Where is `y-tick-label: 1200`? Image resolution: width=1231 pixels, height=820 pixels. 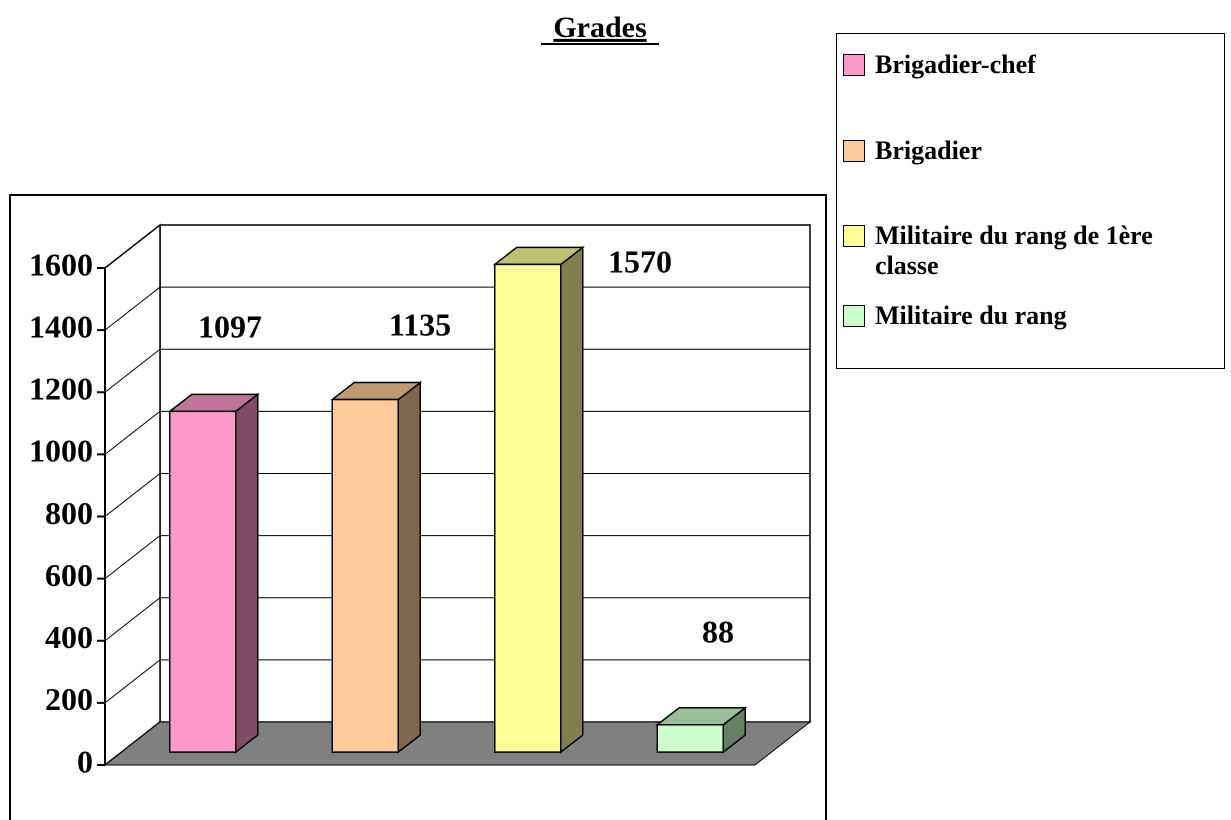
y-tick-label: 1200 is located at coordinates (61, 389).